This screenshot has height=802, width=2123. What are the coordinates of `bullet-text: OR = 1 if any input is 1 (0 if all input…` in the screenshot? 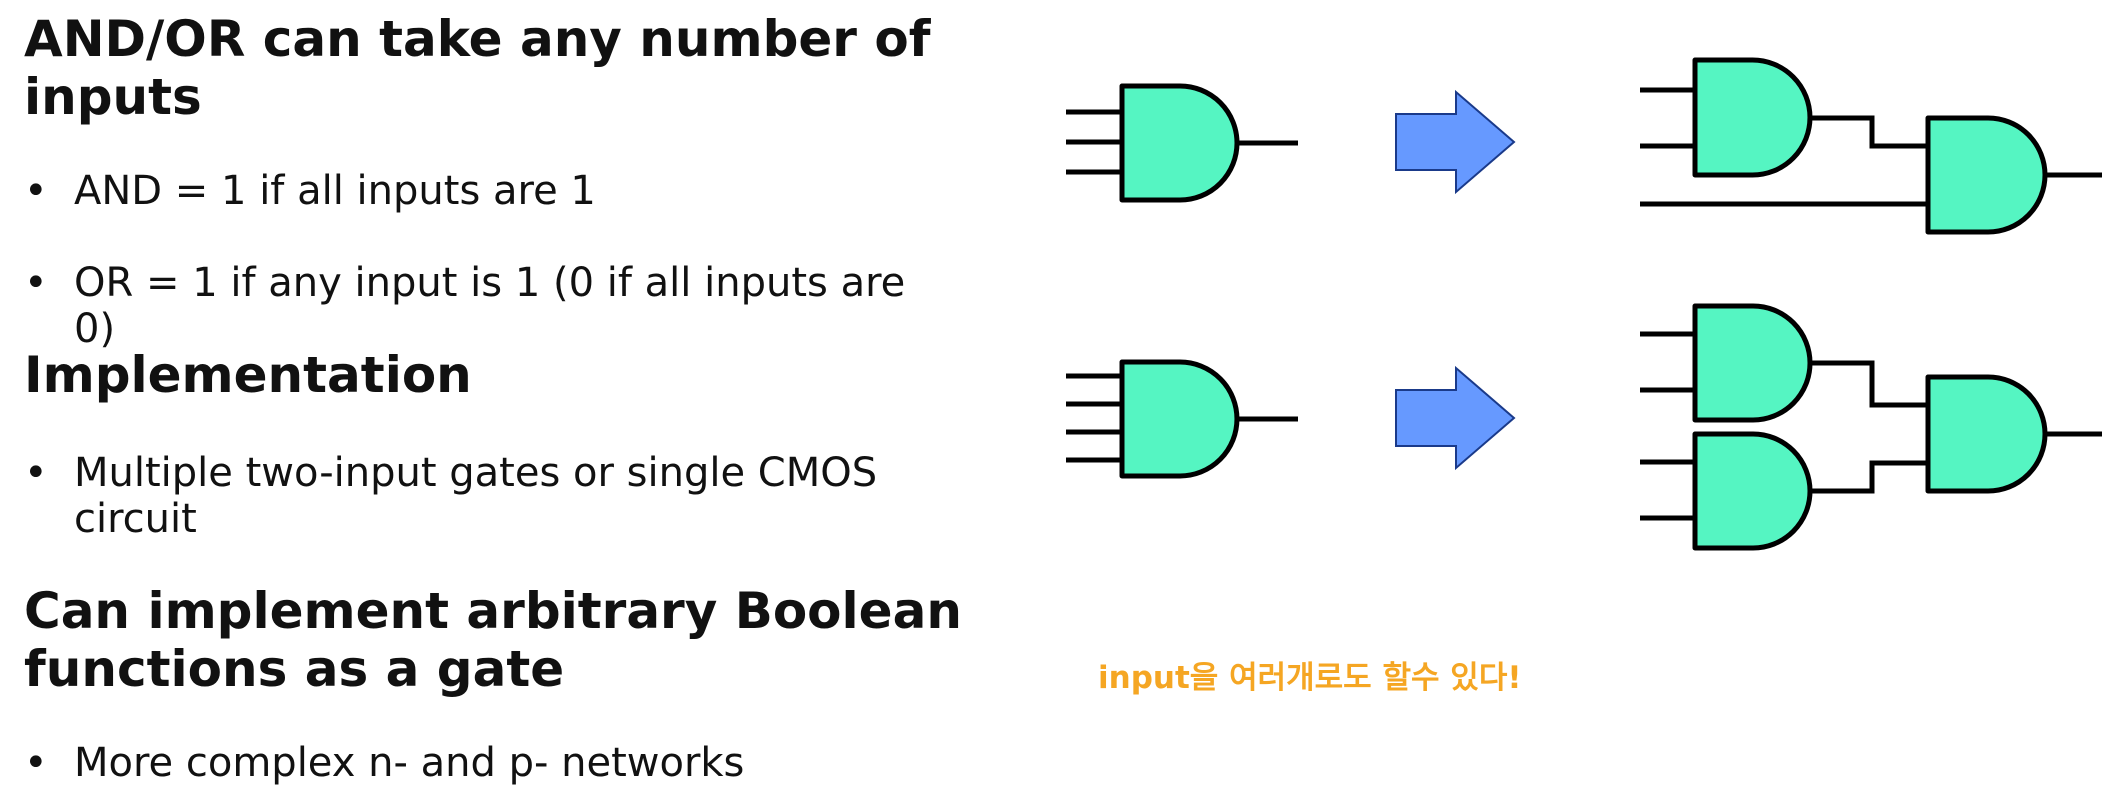 It's located at (490, 306).